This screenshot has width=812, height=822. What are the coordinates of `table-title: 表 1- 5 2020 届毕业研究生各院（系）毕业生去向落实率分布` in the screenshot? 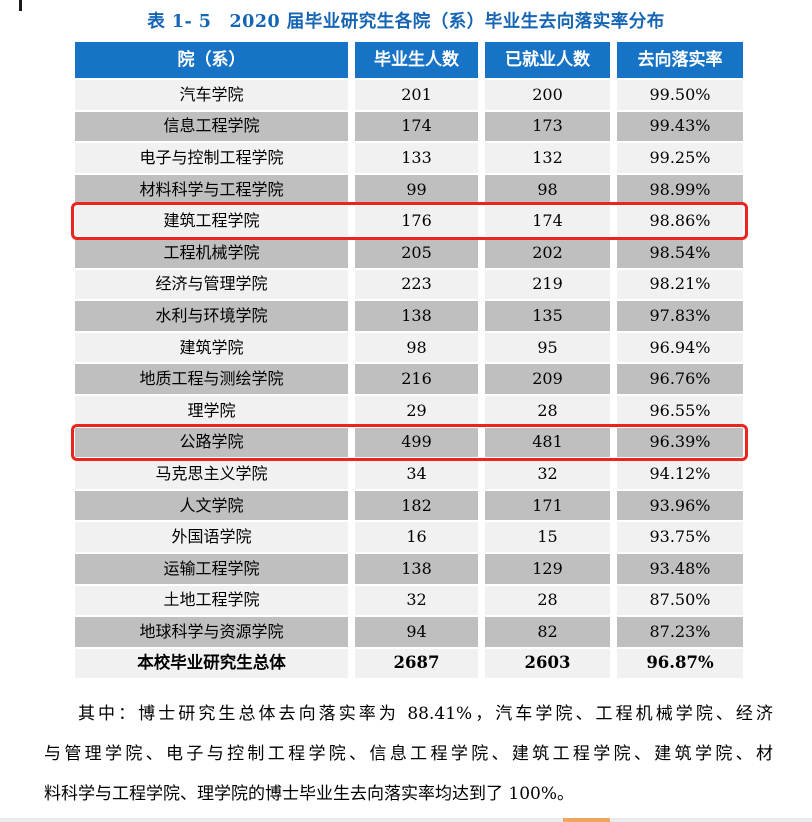 It's located at (406, 22).